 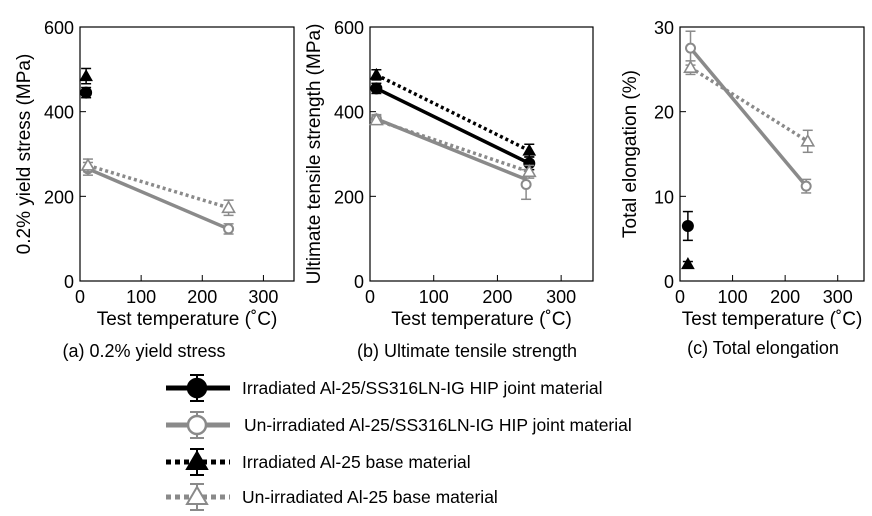 I want to click on legend-label: Un-irradiated Al-25 base material, so click(x=370, y=497).